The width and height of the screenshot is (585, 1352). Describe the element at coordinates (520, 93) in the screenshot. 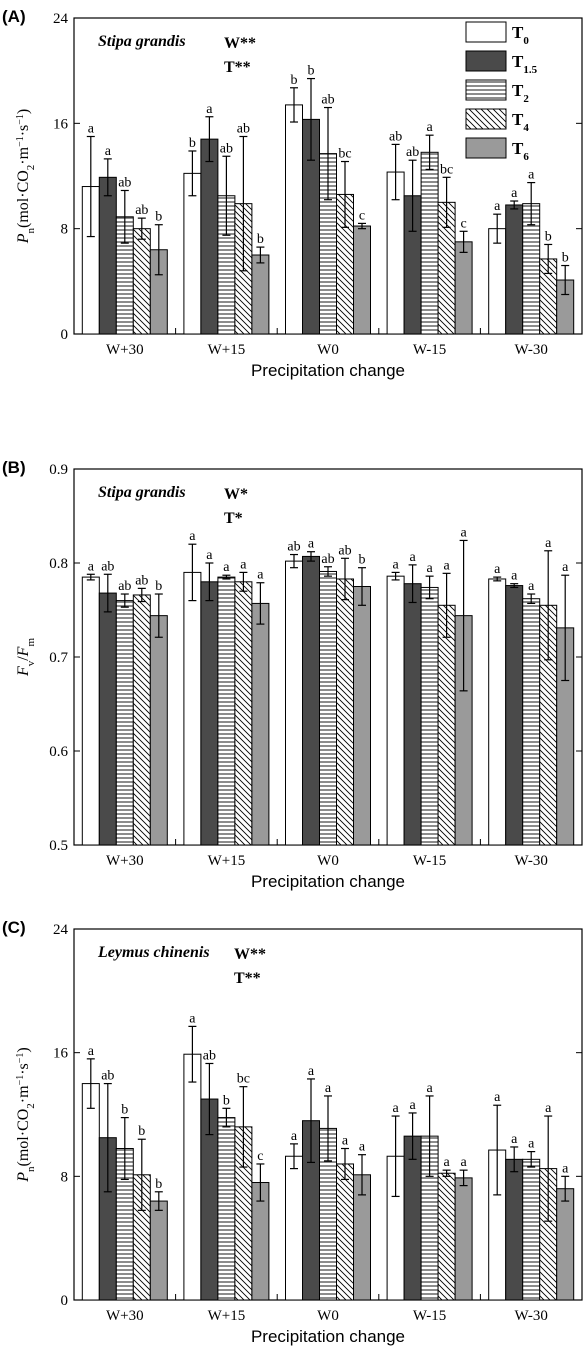

I see `legend-label: T2` at that location.